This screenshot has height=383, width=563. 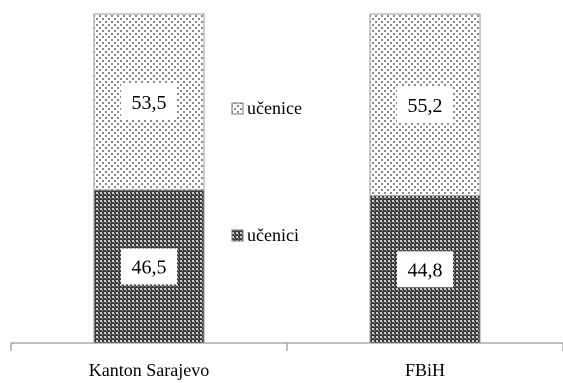 I want to click on legend: učenice učenici, so click(x=266, y=171).